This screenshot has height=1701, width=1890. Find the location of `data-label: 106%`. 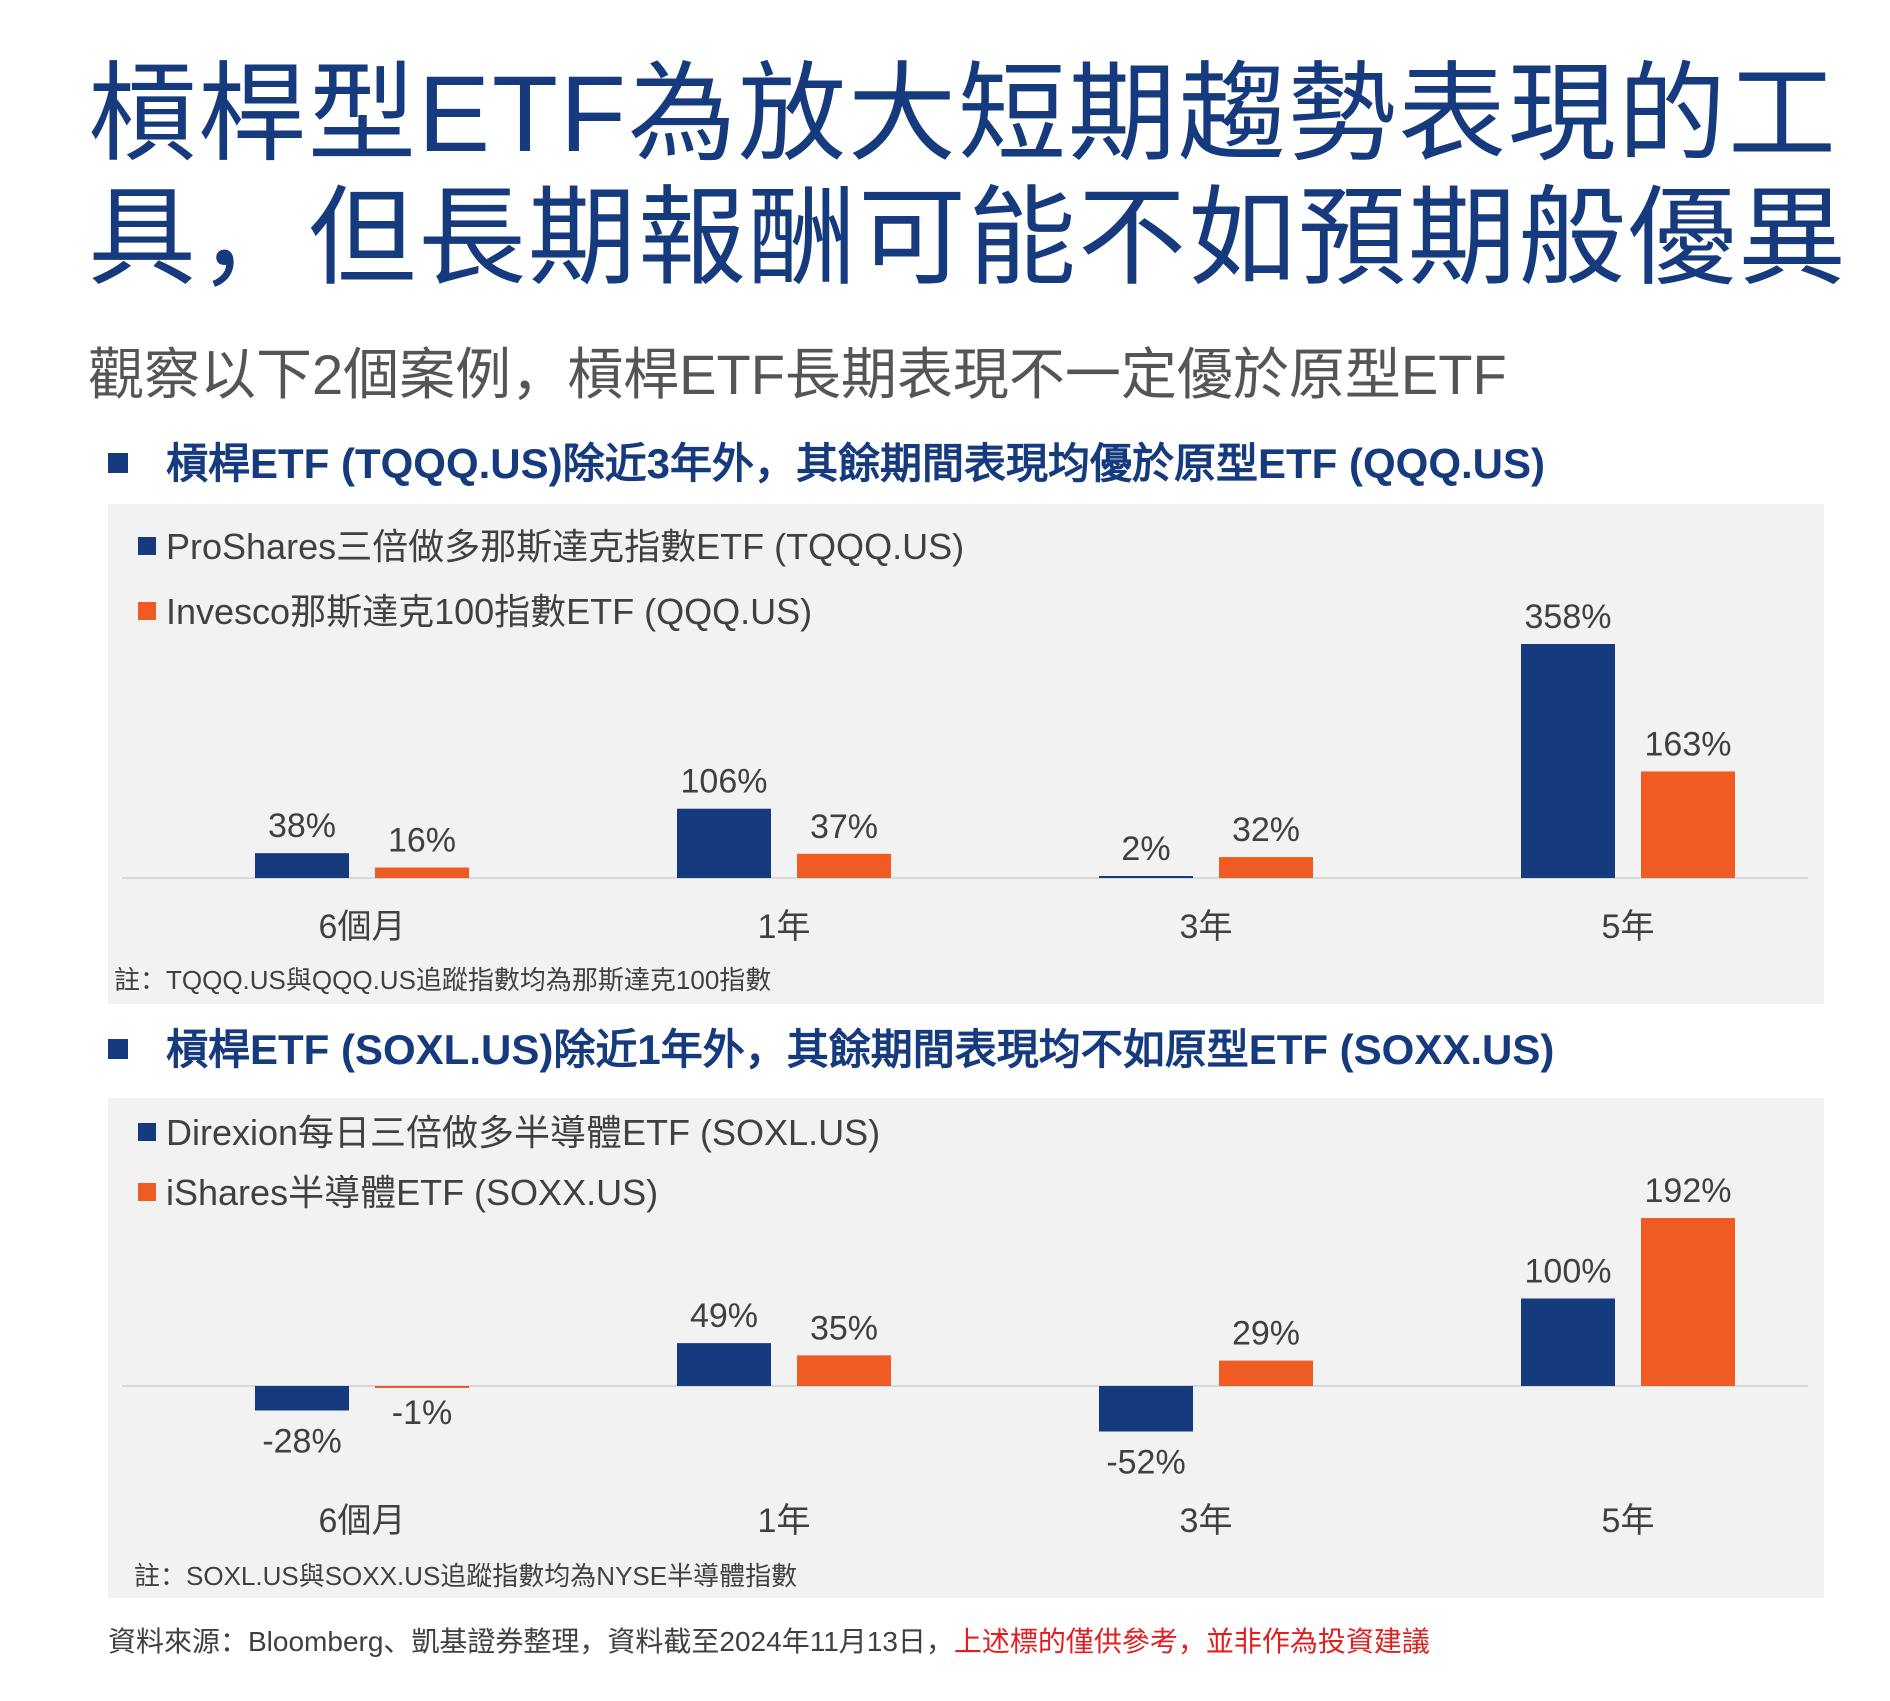

data-label: 106% is located at coordinates (724, 782).